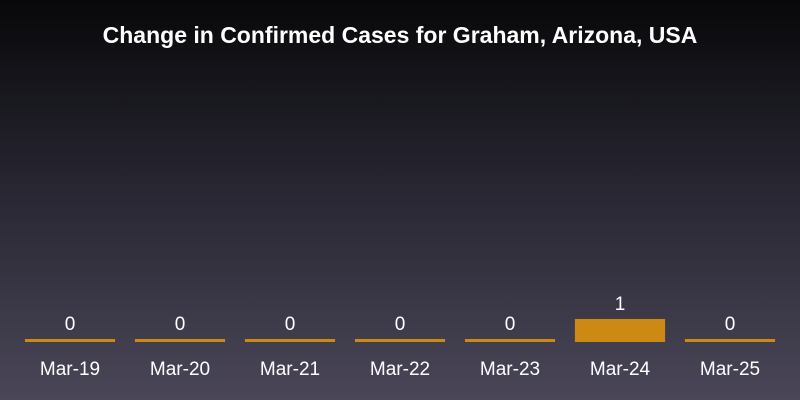 Image resolution: width=800 pixels, height=400 pixels. I want to click on data-label-mar-20: 0, so click(180, 324).